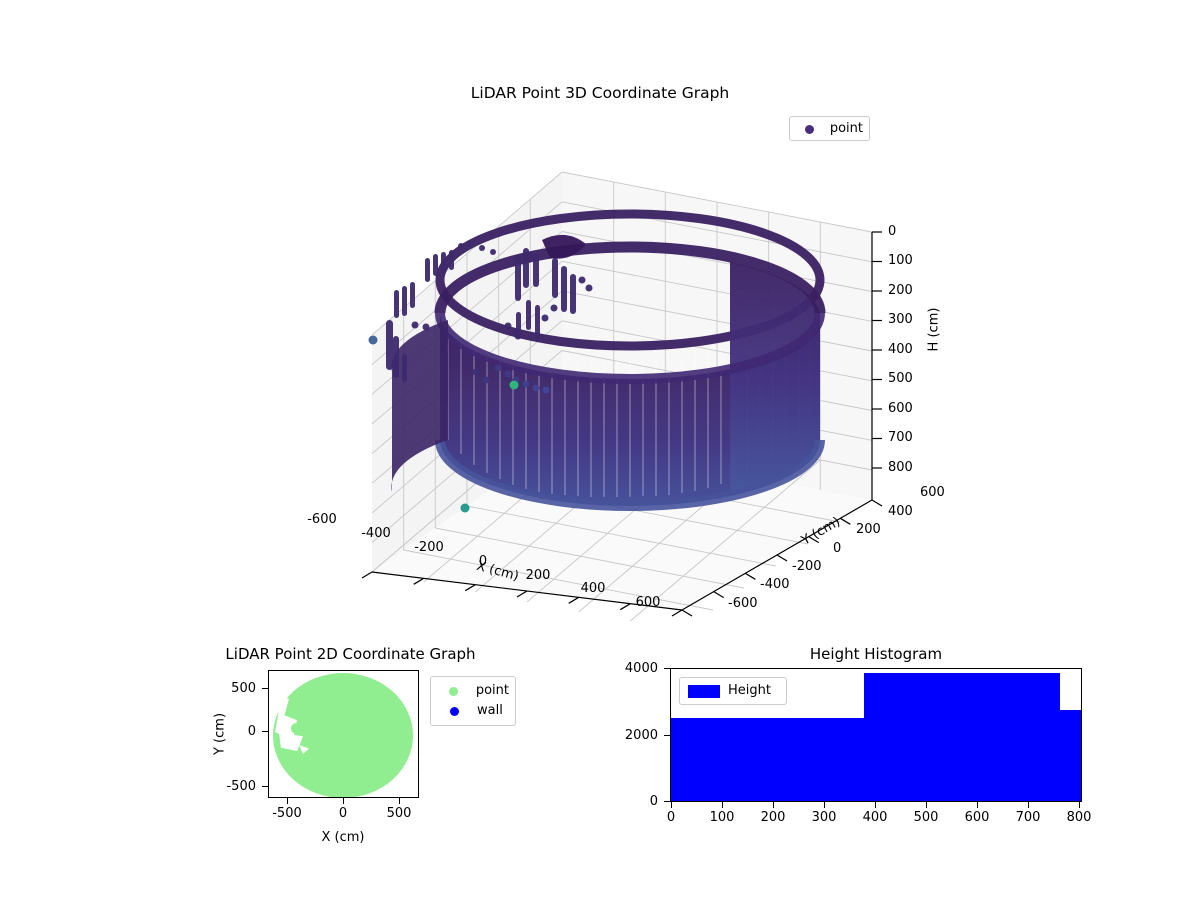 The height and width of the screenshot is (900, 1200). What do you see at coordinates (977, 817) in the screenshot?
I see `histogram-xtick: 600` at bounding box center [977, 817].